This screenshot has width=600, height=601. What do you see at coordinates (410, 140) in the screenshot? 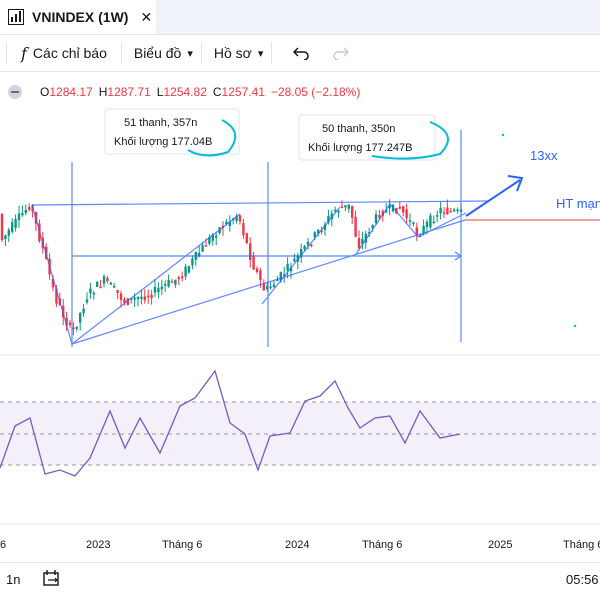
I see `highlight-circle` at bounding box center [410, 140].